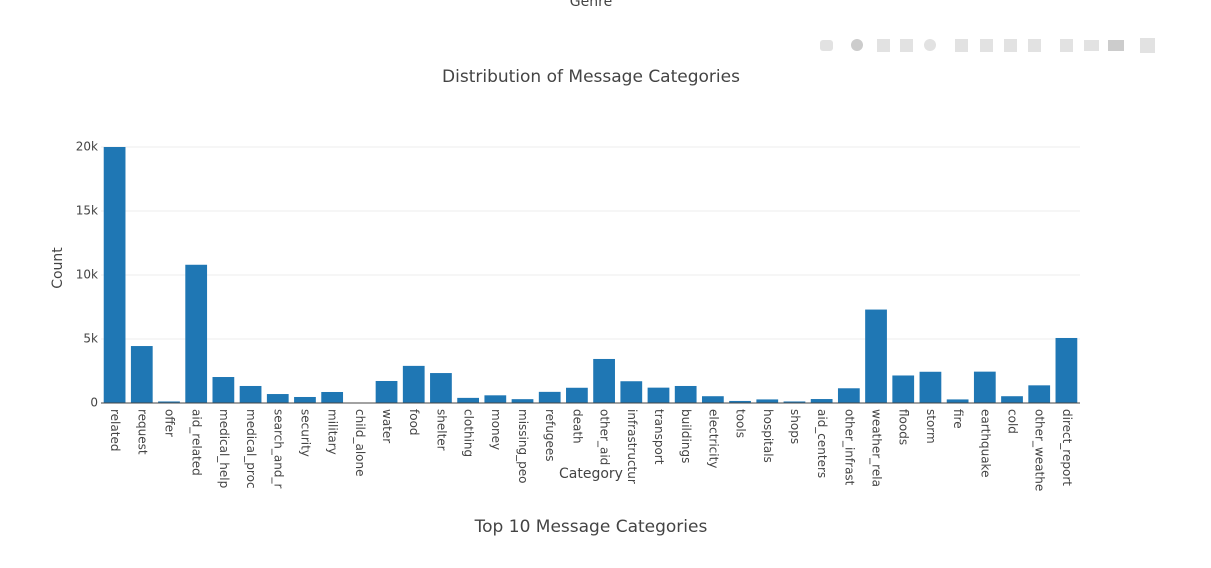 Image resolution: width=1211 pixels, height=568 pixels. What do you see at coordinates (469, 433) in the screenshot?
I see `x-tick-label: clothing` at bounding box center [469, 433].